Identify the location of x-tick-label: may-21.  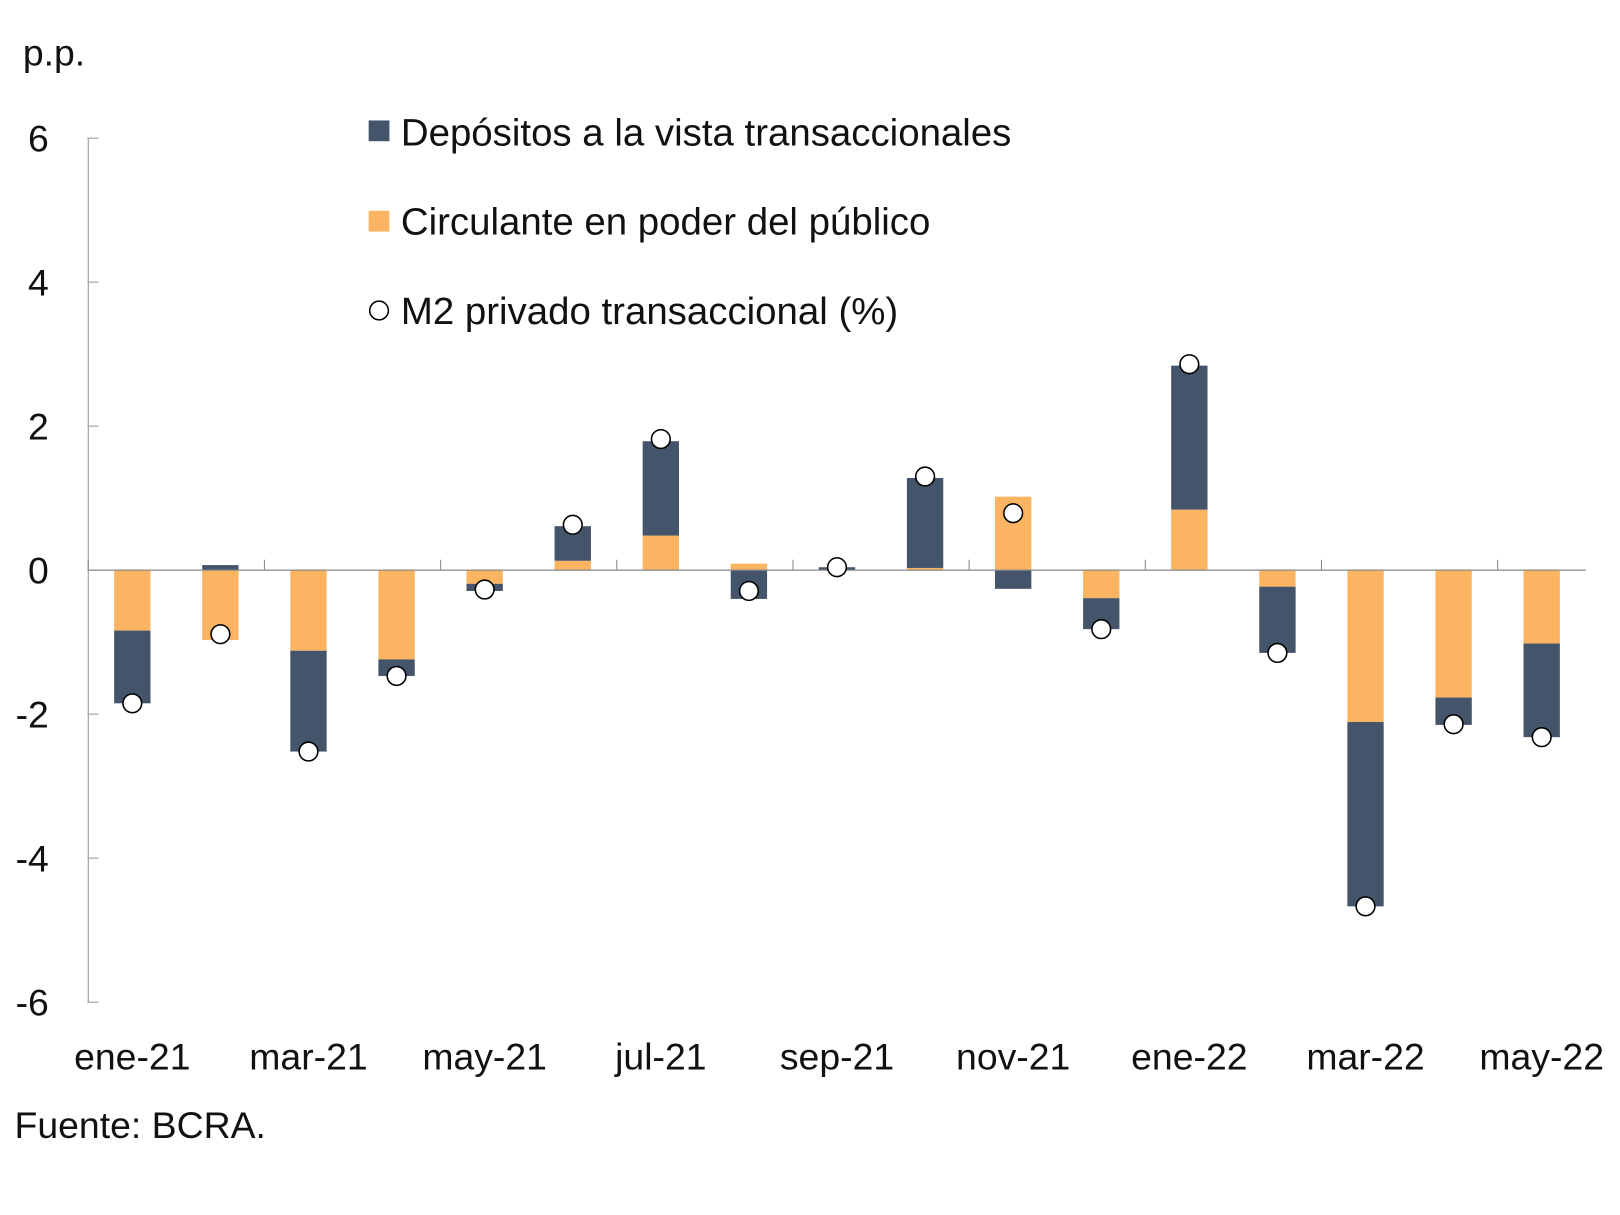
(484, 1057).